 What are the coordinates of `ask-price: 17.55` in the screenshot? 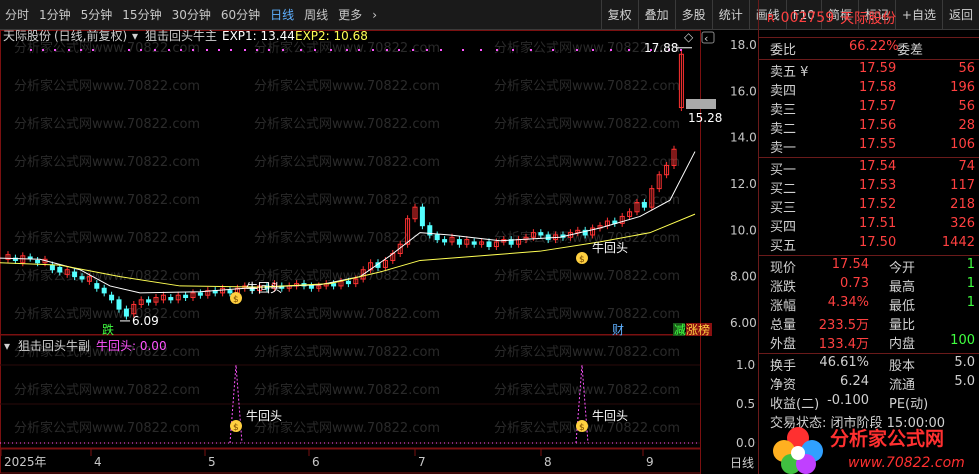 It's located at (878, 144).